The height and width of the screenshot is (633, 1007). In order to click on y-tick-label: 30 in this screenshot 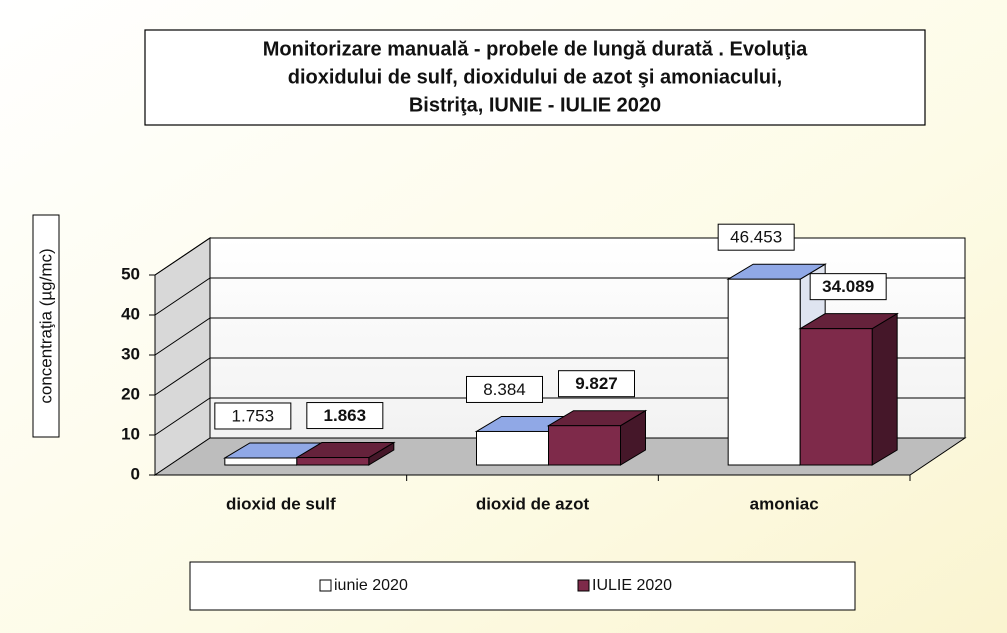, I will do `click(130, 353)`.